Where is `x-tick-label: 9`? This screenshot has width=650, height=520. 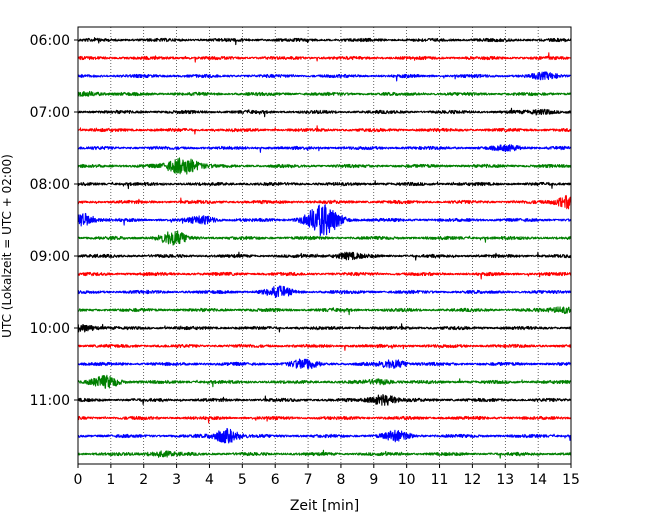 x-tick-label: 9 is located at coordinates (373, 480).